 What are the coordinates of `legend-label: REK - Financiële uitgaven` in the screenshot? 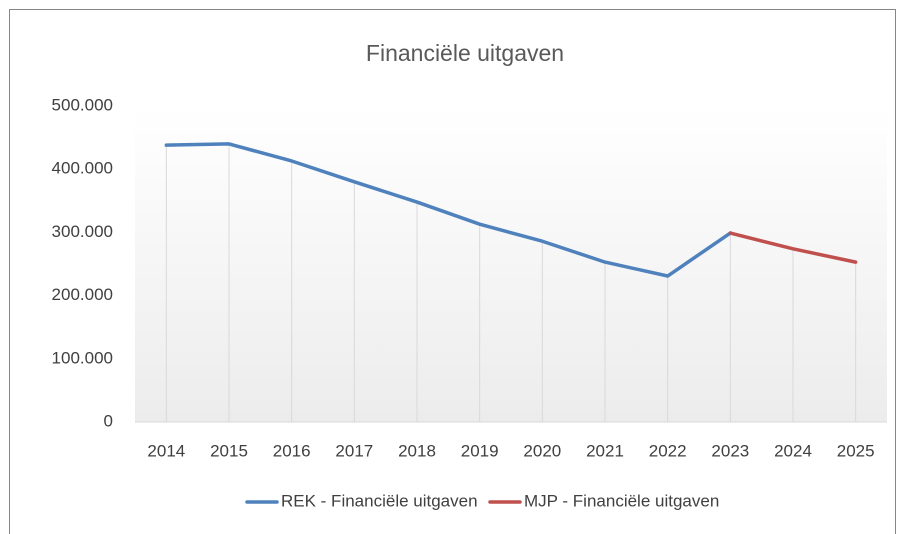 It's located at (379, 500).